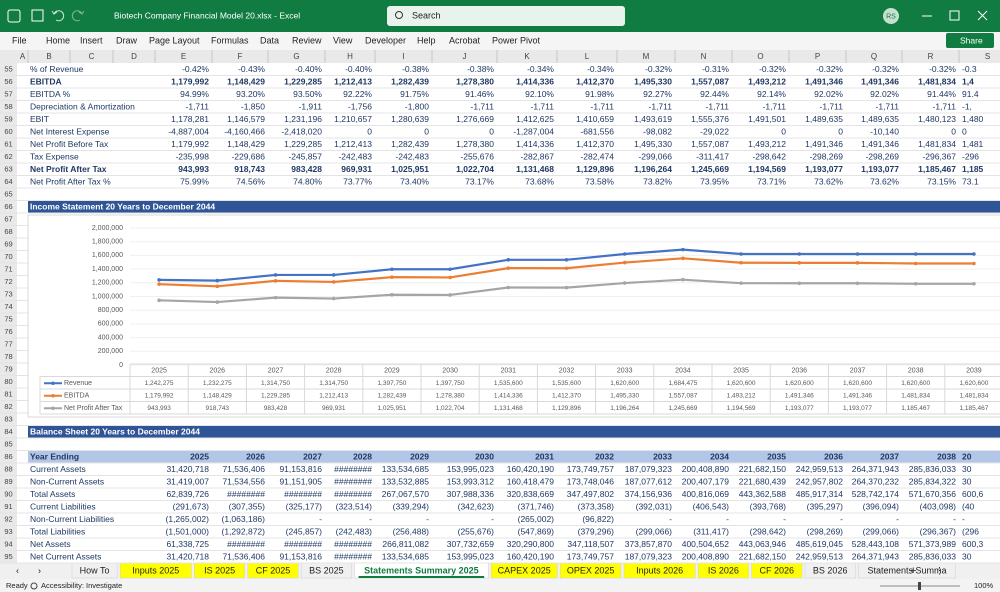 Image resolution: width=1000 pixels, height=592 pixels. Describe the element at coordinates (174, 40) in the screenshot. I see `menu-item: Page Layout` at that location.